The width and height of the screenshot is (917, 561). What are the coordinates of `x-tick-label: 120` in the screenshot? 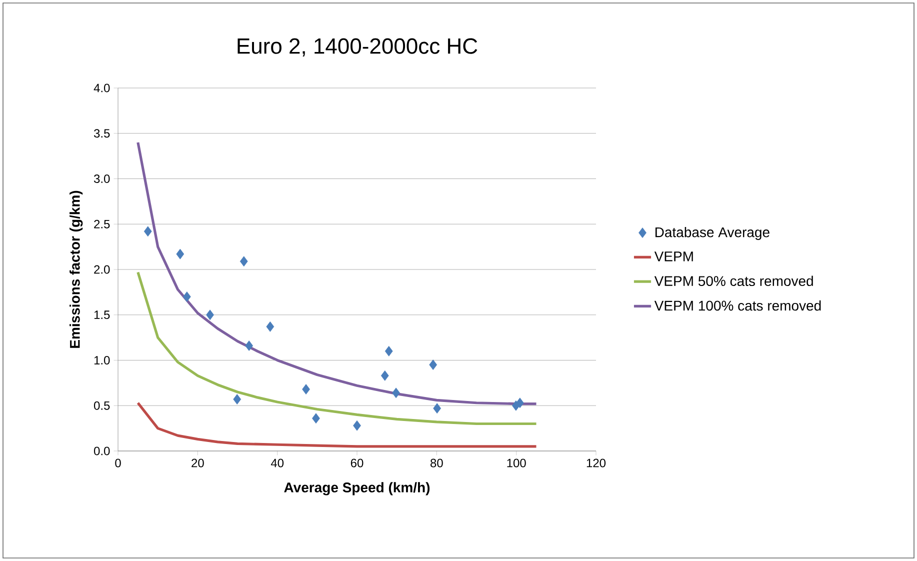 It's located at (596, 463).